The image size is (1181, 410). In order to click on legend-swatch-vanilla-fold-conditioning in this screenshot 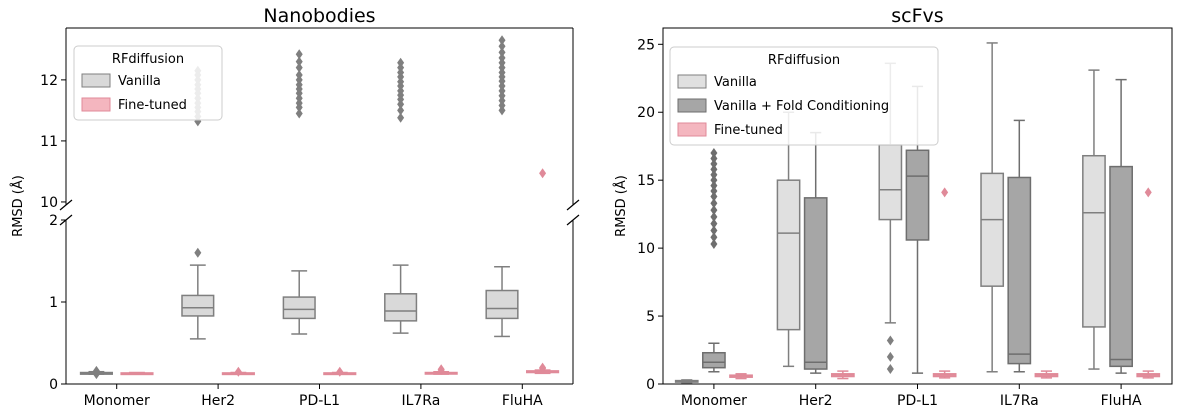, I will do `click(692, 105)`.